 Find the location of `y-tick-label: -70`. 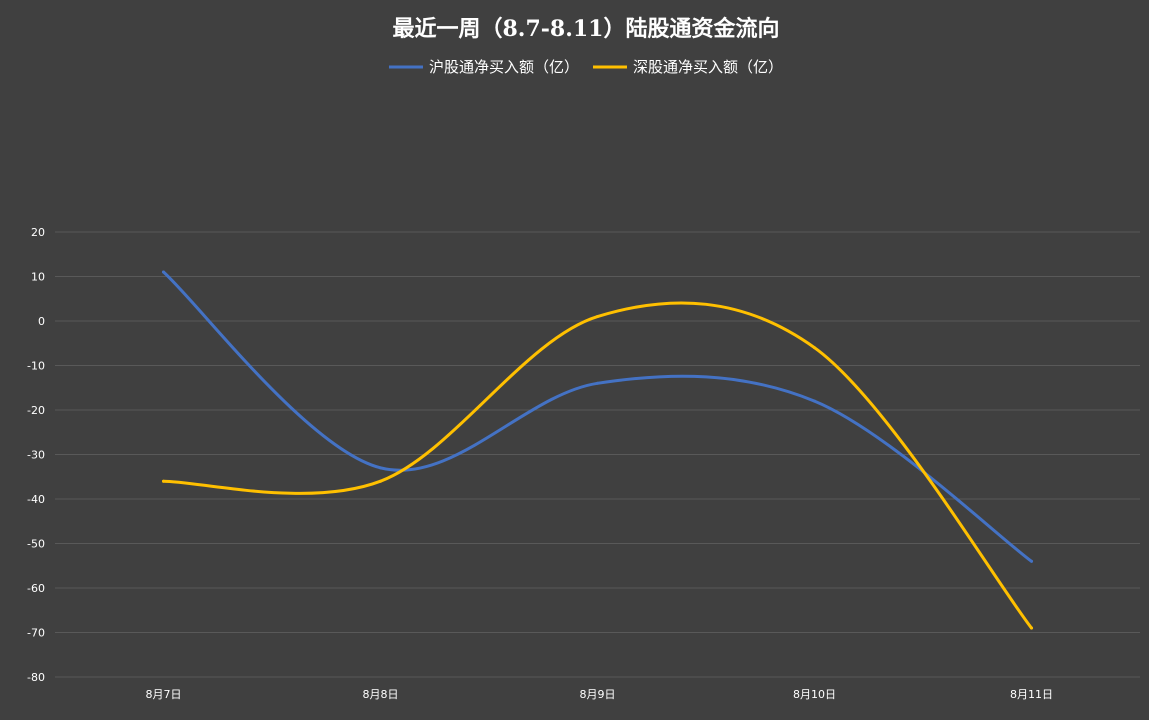

y-tick-label: -70 is located at coordinates (36, 633).